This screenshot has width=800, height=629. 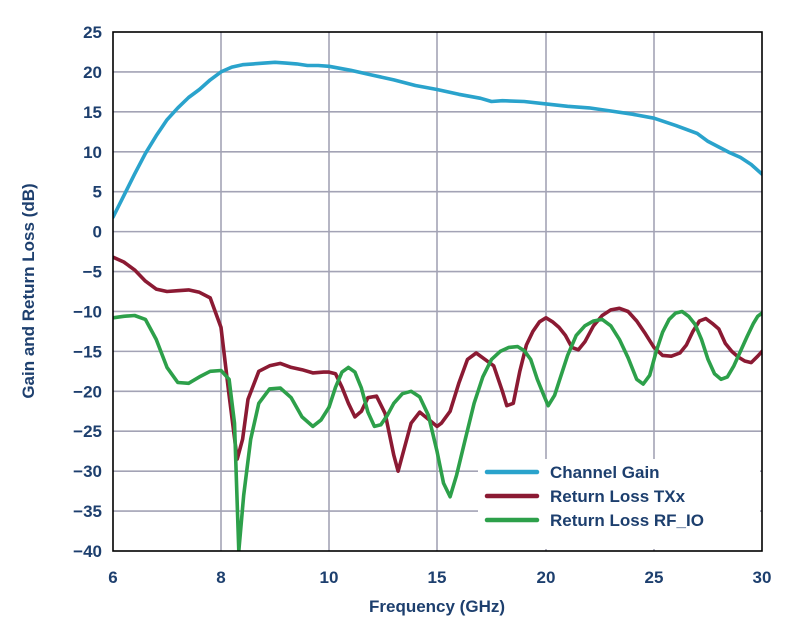 What do you see at coordinates (112, 577) in the screenshot?
I see `x-tick-label: 6` at bounding box center [112, 577].